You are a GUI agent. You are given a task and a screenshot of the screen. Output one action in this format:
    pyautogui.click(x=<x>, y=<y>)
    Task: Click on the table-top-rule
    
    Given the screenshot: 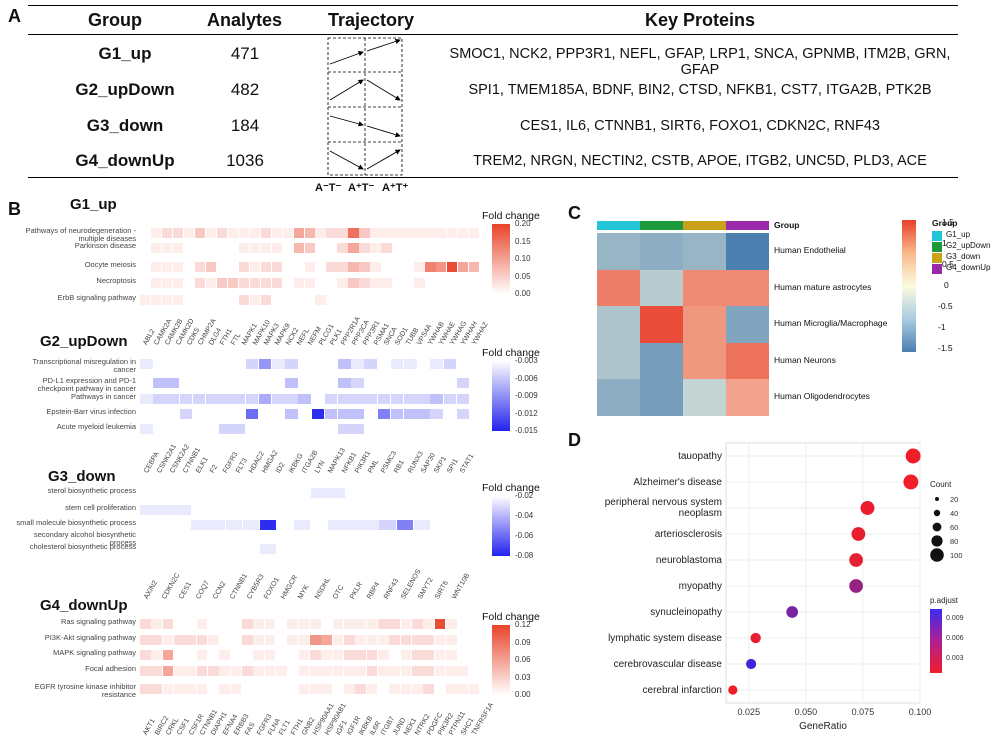 What is the action you would take?
    pyautogui.click(x=493, y=5)
    